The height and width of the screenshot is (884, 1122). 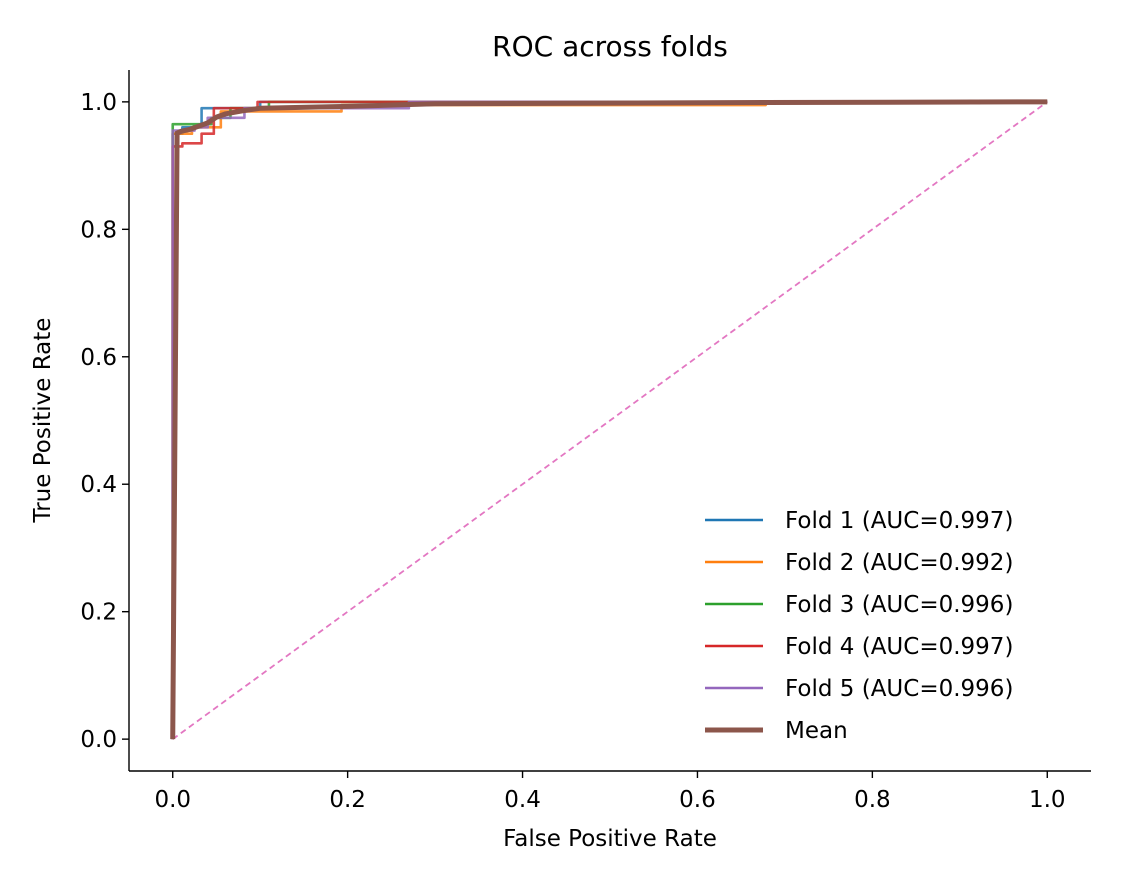 What do you see at coordinates (816, 731) in the screenshot?
I see `legend-entry-label: Mean` at bounding box center [816, 731].